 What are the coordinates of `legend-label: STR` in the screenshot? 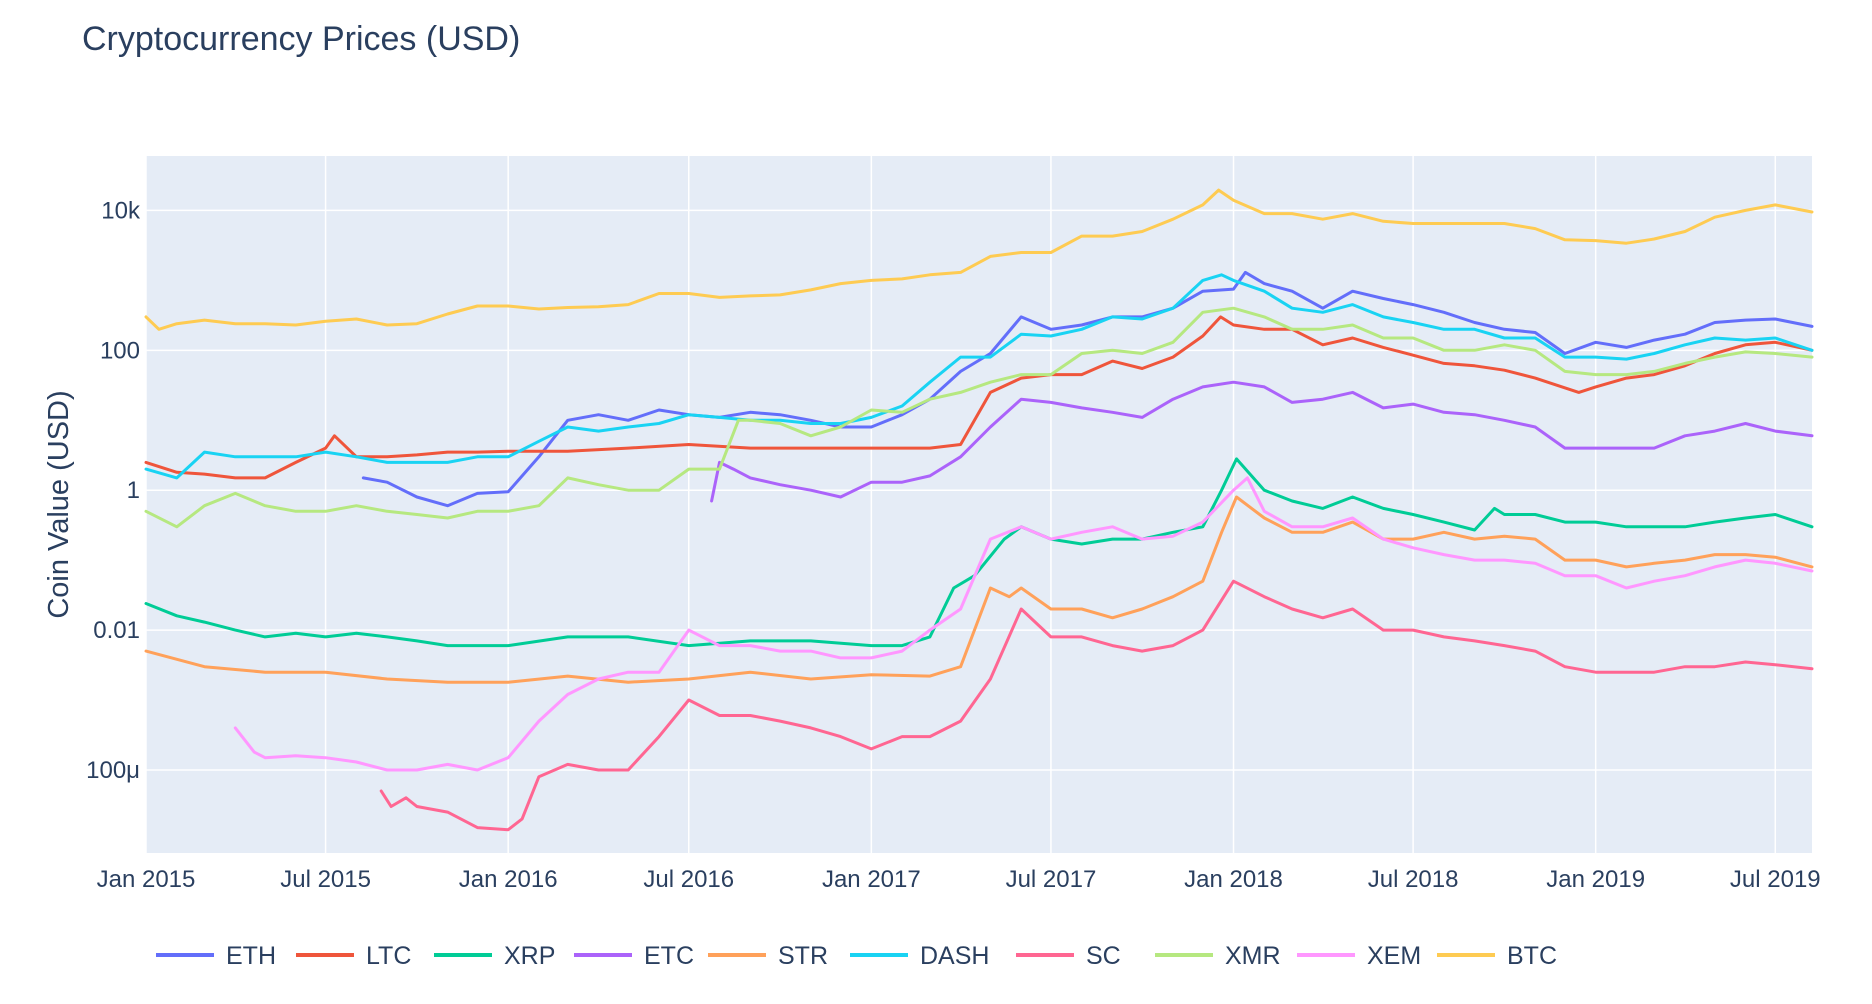 It's located at (803, 956).